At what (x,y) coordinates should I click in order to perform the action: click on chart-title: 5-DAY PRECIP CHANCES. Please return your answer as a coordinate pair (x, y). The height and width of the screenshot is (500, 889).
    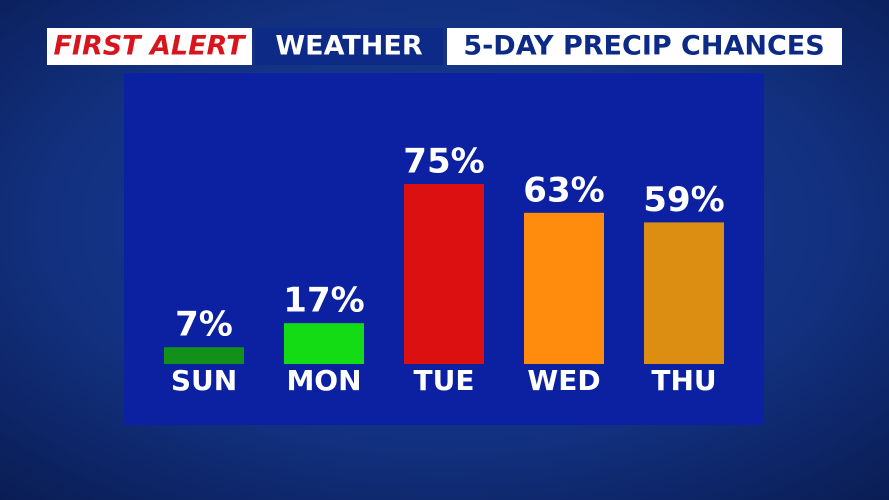
    Looking at the image, I should click on (643, 46).